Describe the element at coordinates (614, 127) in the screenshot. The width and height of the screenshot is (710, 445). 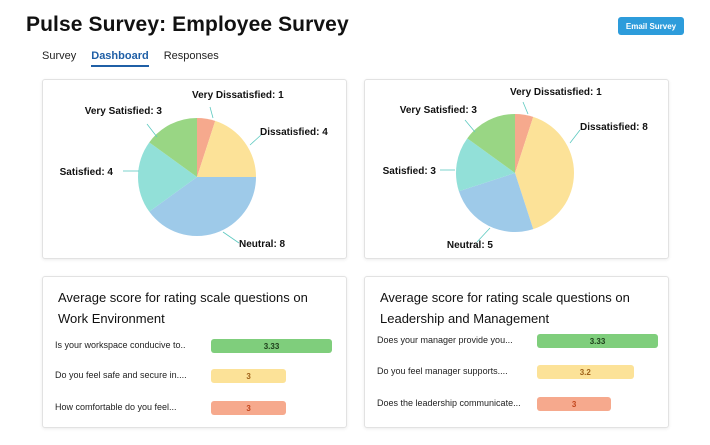
I see `pie-label-dissatisfied: Dissatisfied: 8` at that location.